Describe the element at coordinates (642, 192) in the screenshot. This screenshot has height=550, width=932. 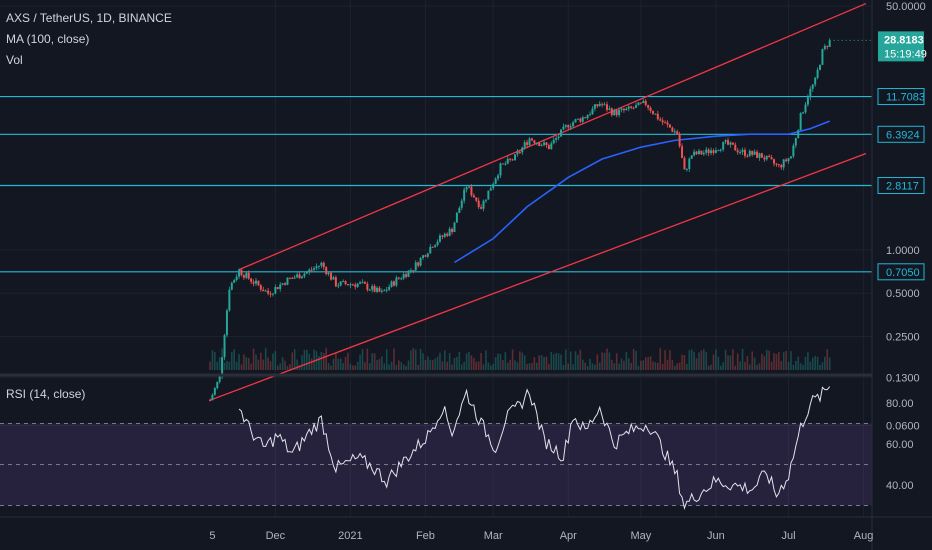
I see `moving-average` at that location.